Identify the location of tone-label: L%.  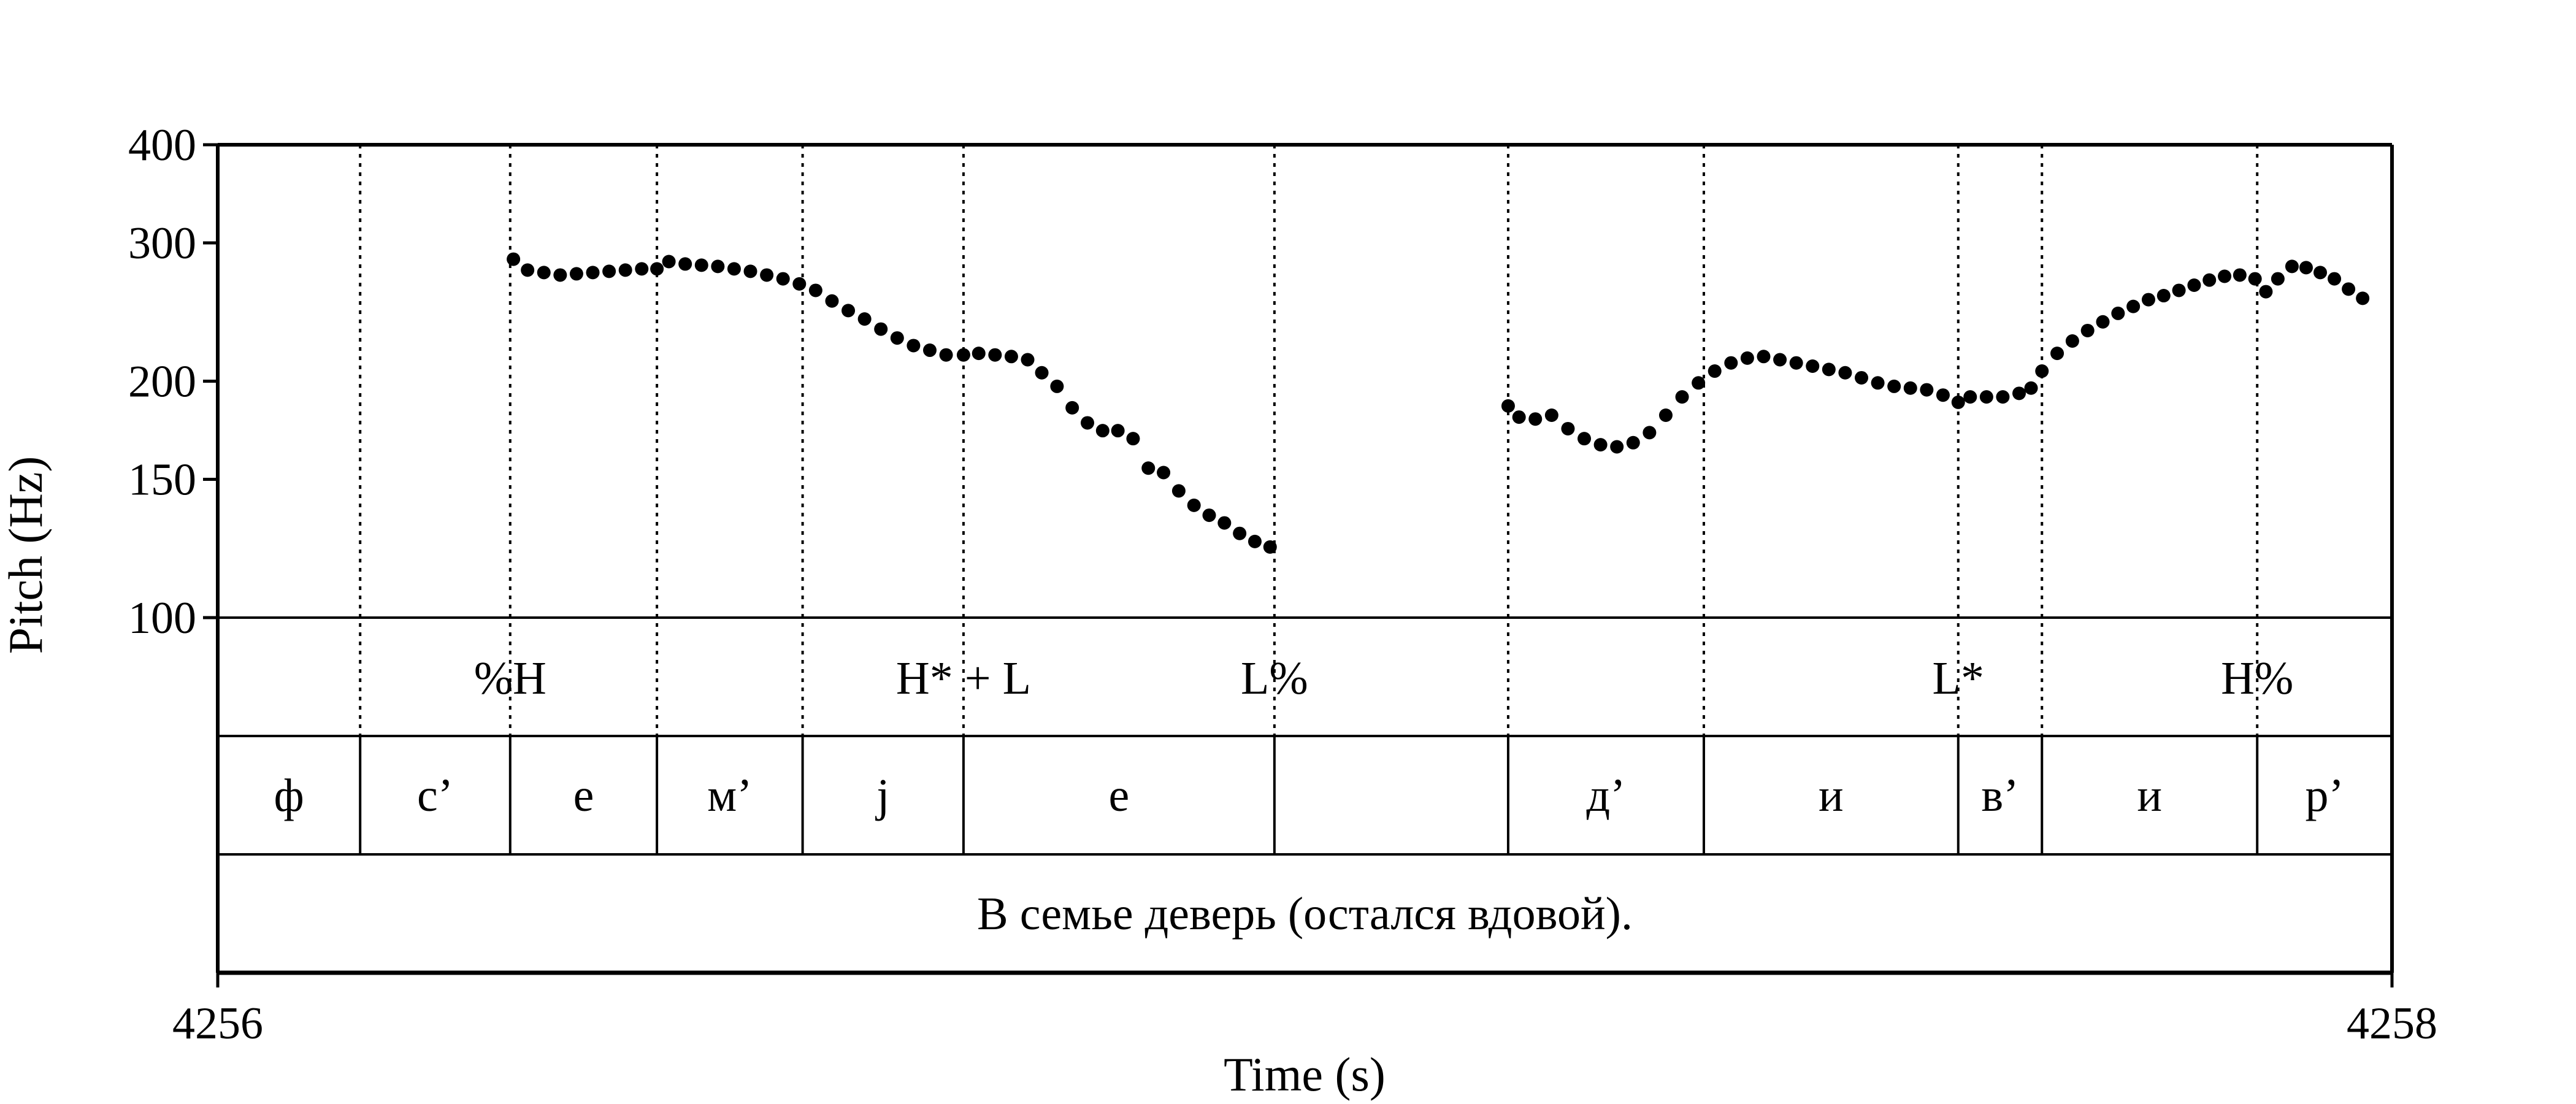
(1274, 678).